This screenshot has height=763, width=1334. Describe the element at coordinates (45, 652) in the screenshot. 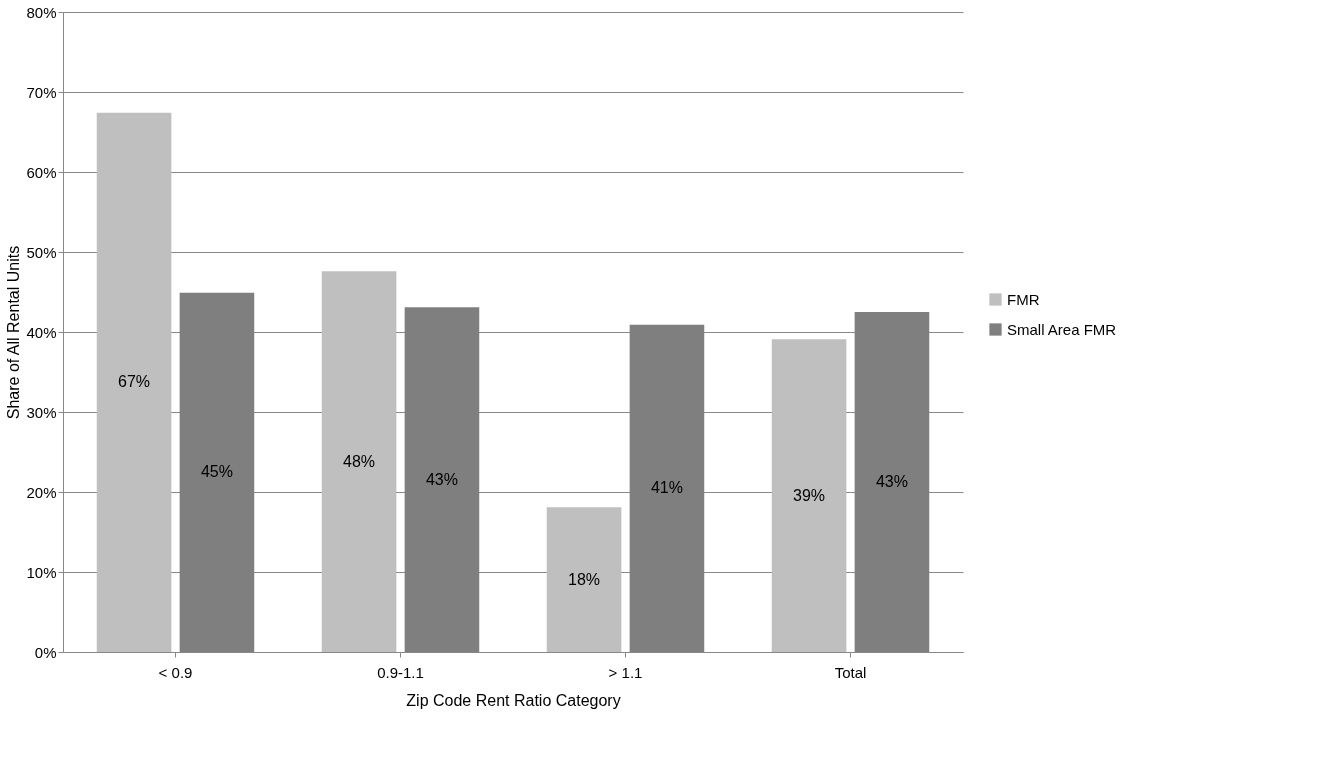

I see `y-tick-label: 0%` at that location.